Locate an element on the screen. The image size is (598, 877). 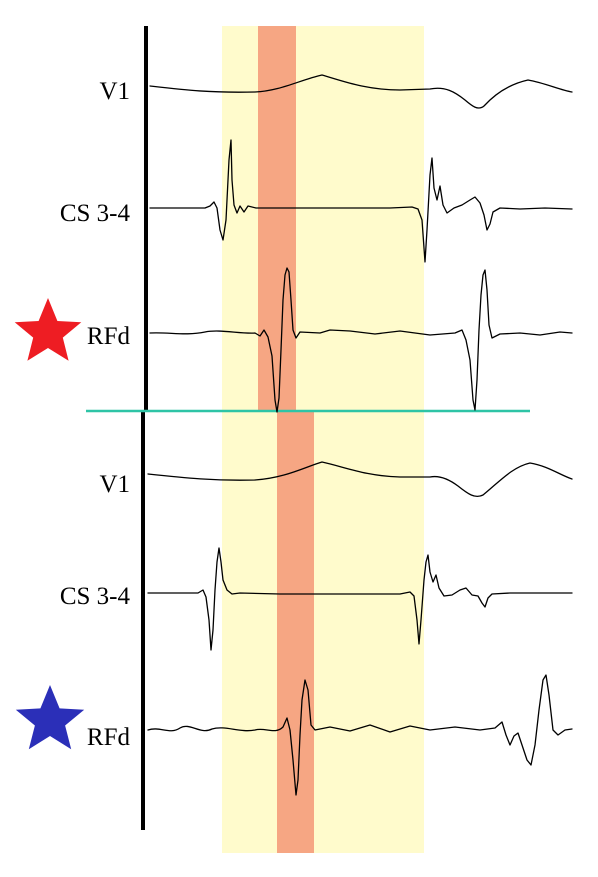
trace-bottom-cs34 is located at coordinates (360, 599).